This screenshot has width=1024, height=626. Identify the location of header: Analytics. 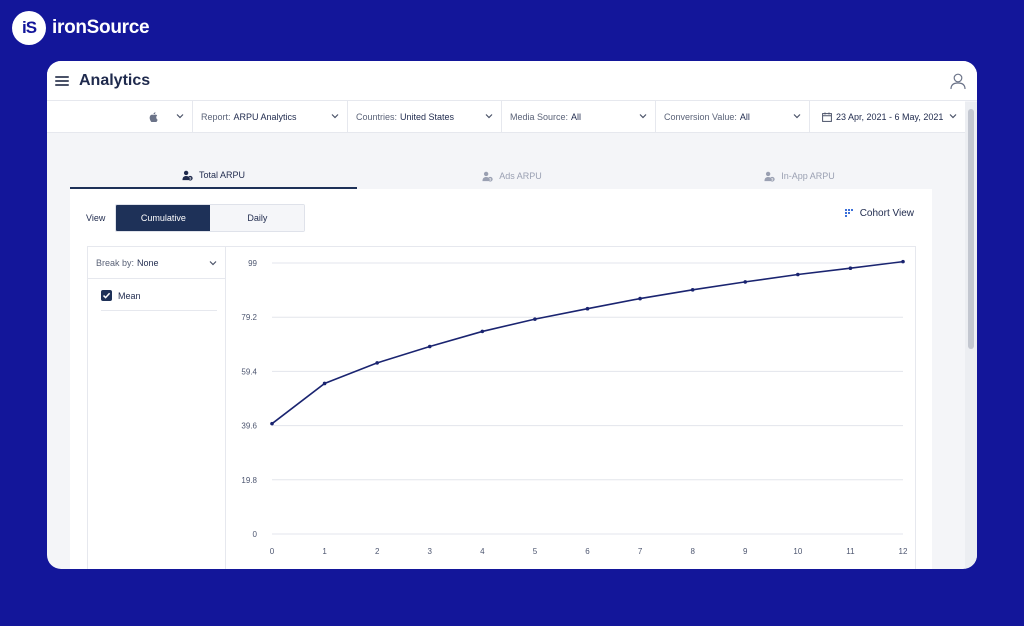
(512, 81).